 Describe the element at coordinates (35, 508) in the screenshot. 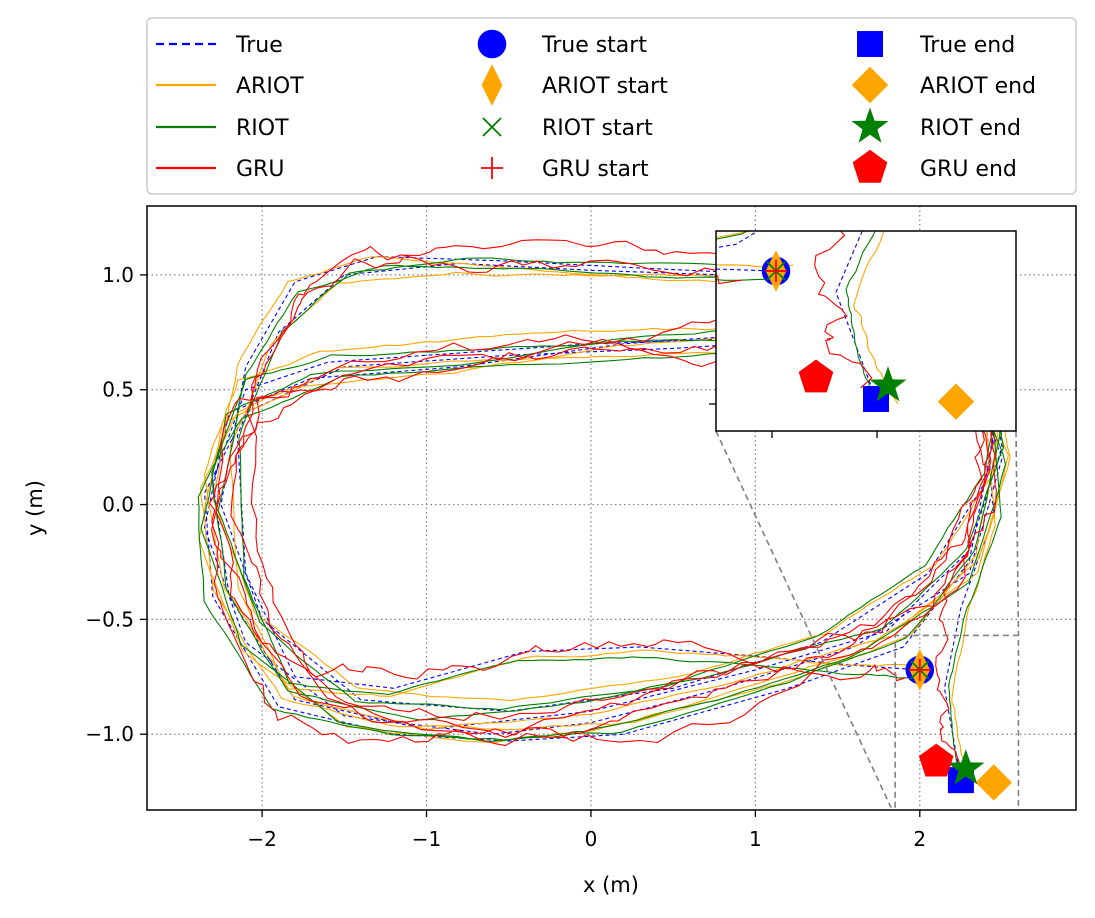

I see `y-axis-title: y (m)` at that location.